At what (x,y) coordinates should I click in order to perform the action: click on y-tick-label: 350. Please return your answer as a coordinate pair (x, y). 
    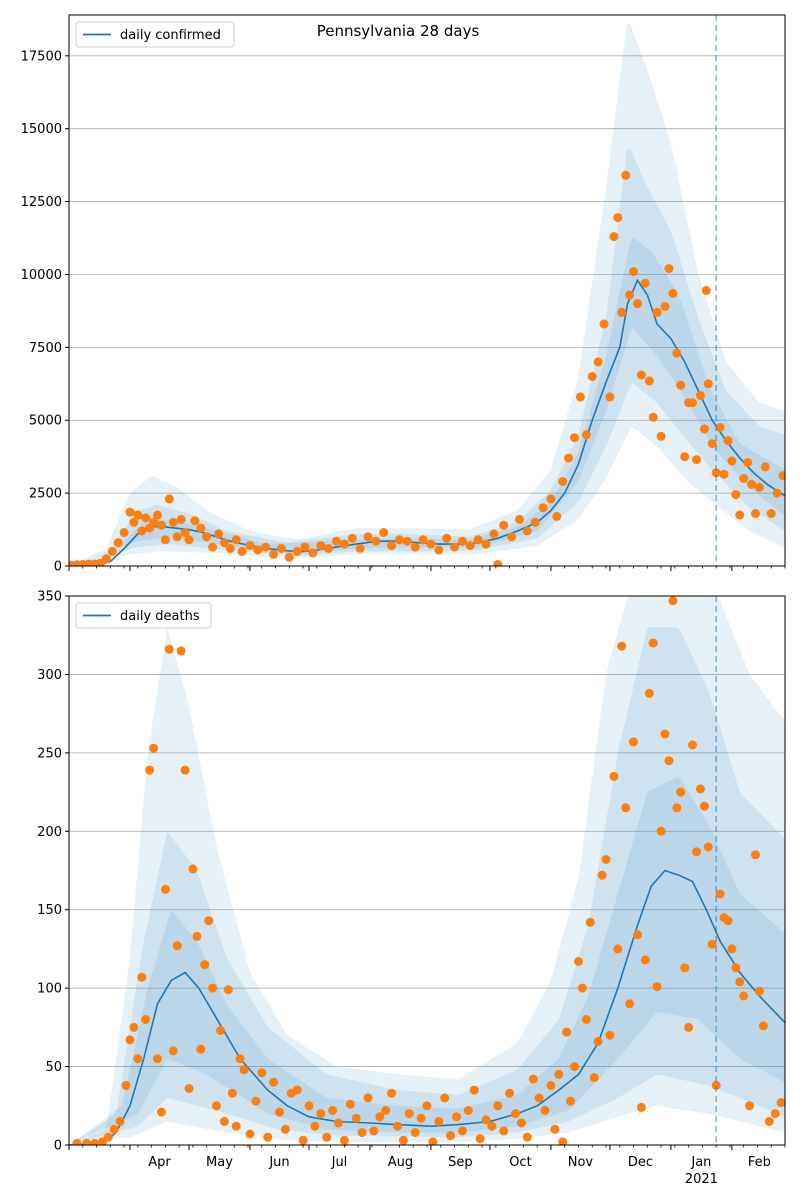
    Looking at the image, I should click on (49, 597).